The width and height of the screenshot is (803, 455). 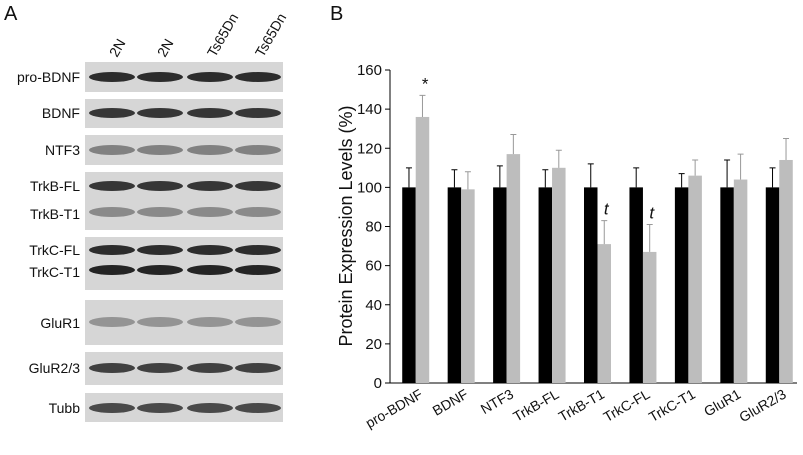 What do you see at coordinates (65, 408) in the screenshot?
I see `blot-label: Tubb` at bounding box center [65, 408].